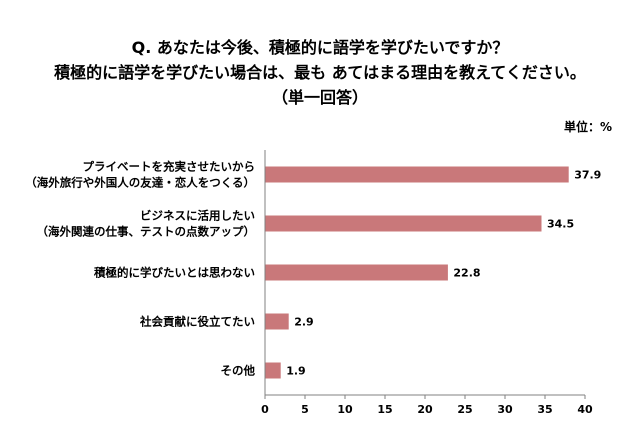 The width and height of the screenshot is (640, 426). Describe the element at coordinates (505, 409) in the screenshot. I see `x-tick-label-6: 30` at that location.